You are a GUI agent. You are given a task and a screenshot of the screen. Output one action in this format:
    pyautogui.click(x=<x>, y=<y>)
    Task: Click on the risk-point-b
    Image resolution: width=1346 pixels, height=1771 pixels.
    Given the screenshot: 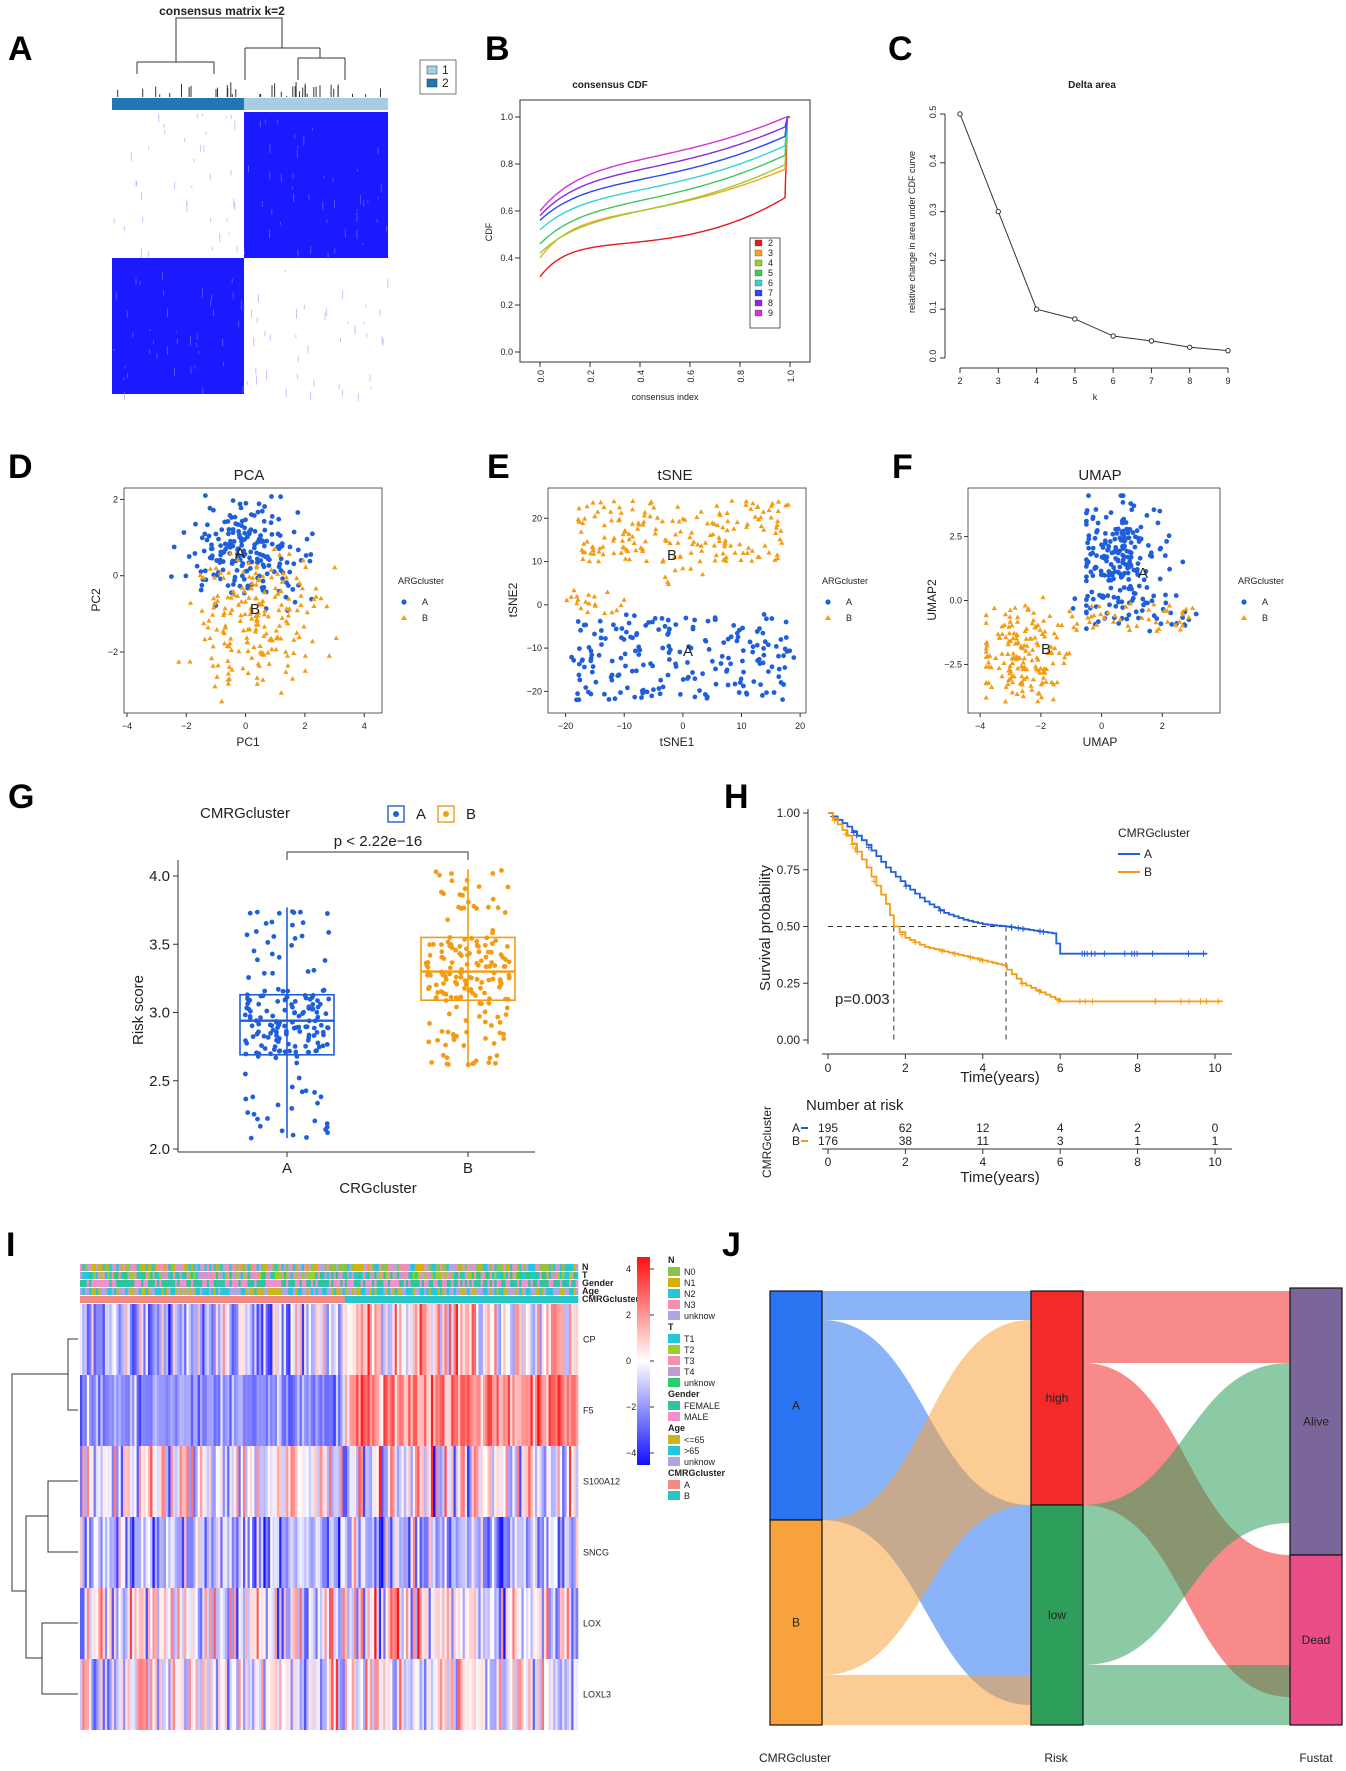 What is the action you would take?
    pyautogui.click(x=485, y=1022)
    